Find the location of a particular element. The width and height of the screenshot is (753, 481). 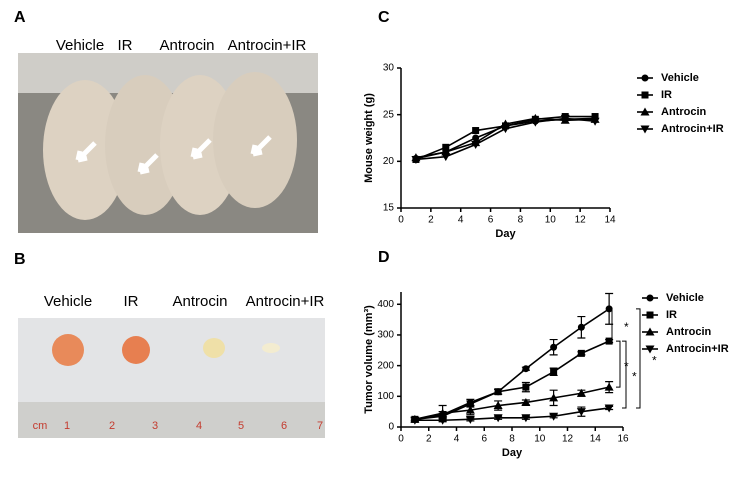

y-axis-label: Tumor volume (mm³) is located at coordinates (369, 359).